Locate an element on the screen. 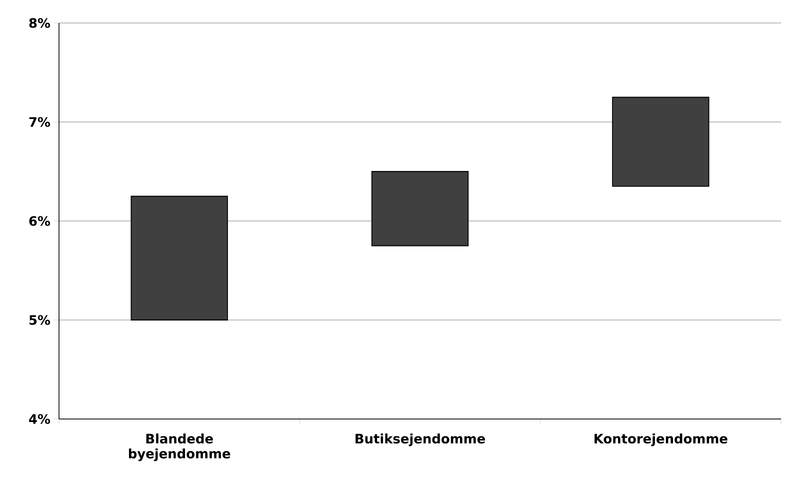  y-tick-label: 4% is located at coordinates (39, 419).